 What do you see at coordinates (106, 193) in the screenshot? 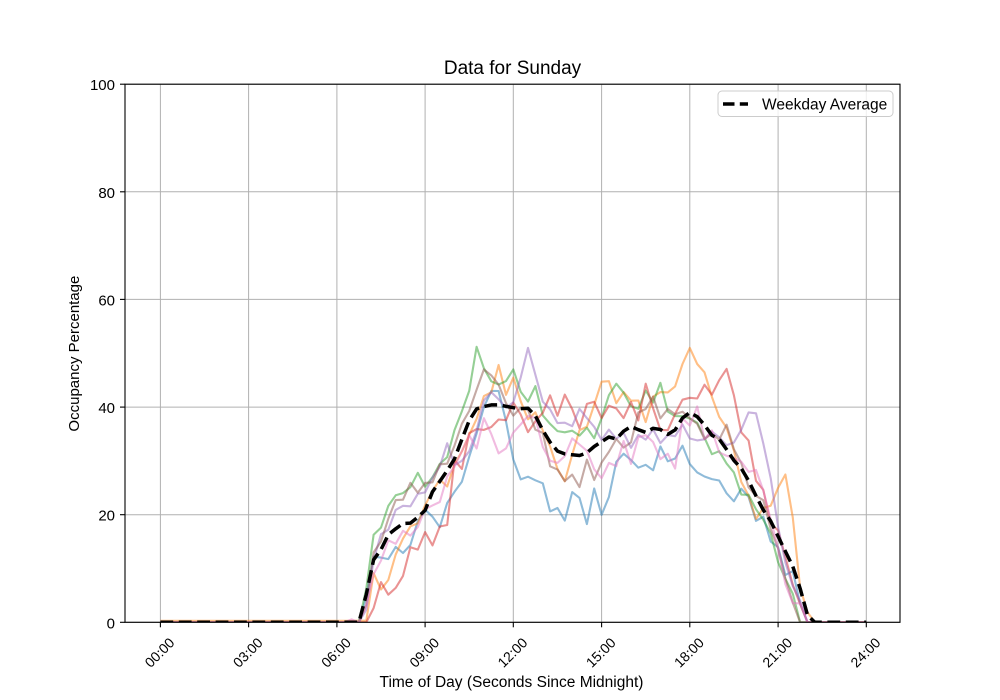
I see `svg-text: 80` at bounding box center [106, 193].